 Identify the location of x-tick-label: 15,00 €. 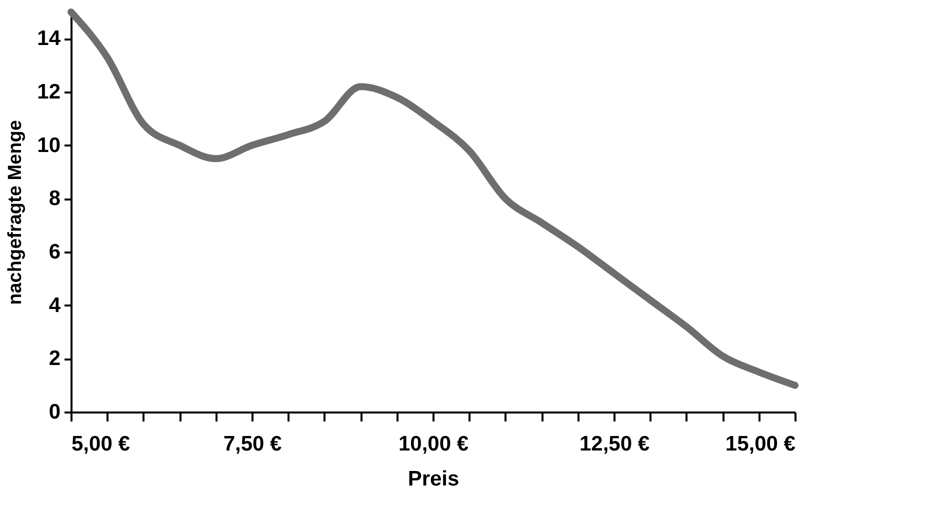
(760, 444).